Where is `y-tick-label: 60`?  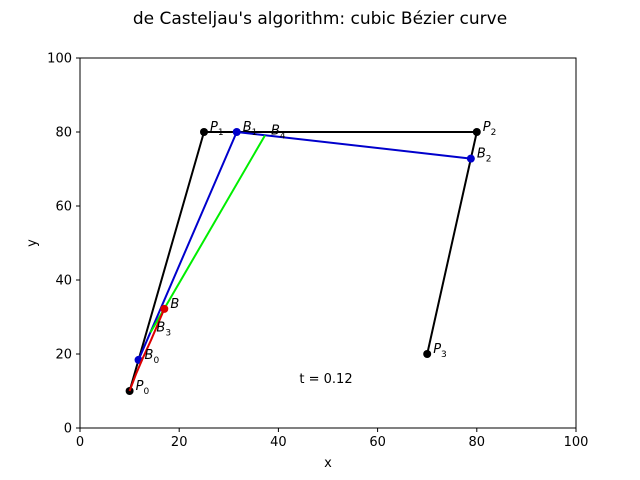
y-tick-label: 60 is located at coordinates (63, 207).